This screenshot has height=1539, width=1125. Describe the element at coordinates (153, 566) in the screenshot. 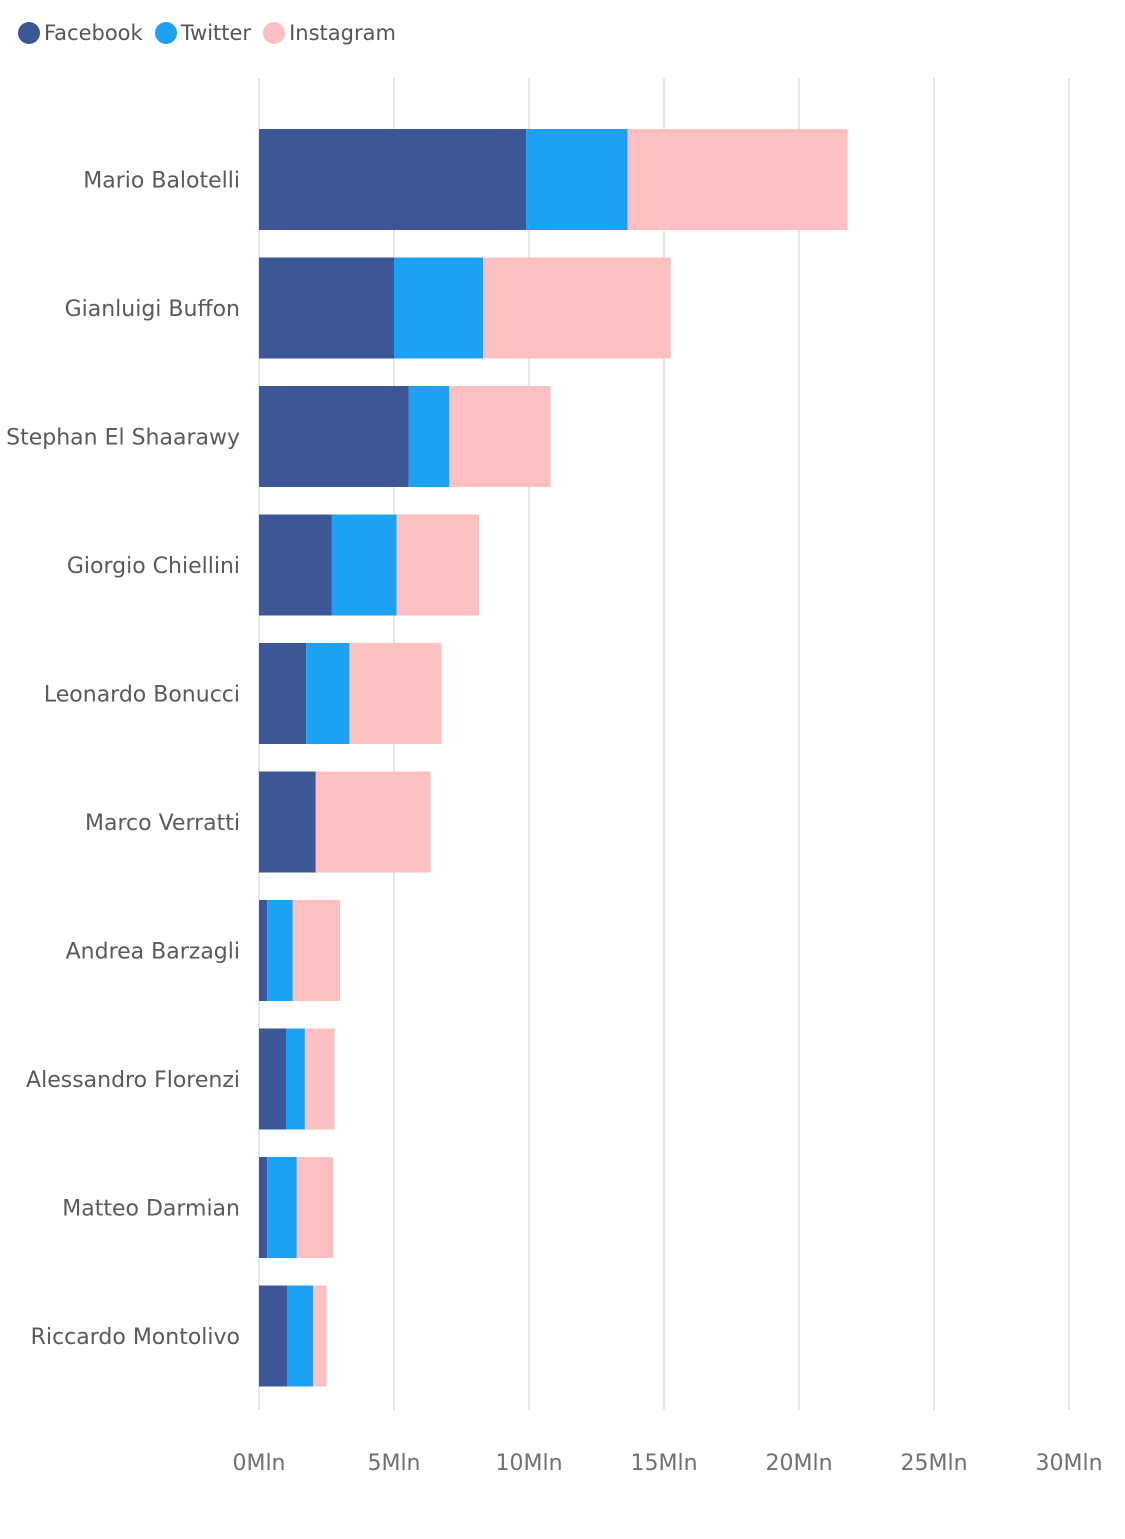

I see `category-label: Giorgio Chiellini` at that location.